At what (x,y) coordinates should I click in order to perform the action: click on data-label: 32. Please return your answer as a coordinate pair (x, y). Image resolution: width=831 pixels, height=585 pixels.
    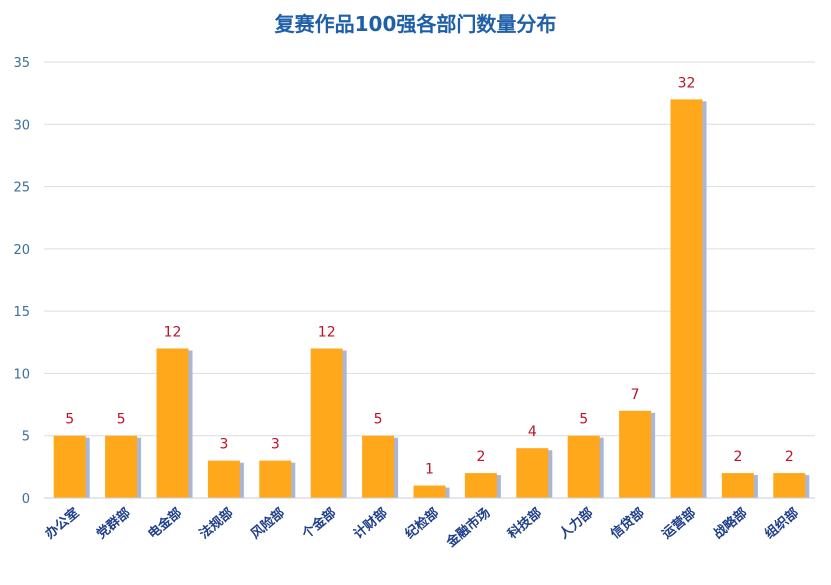
    Looking at the image, I should click on (687, 83).